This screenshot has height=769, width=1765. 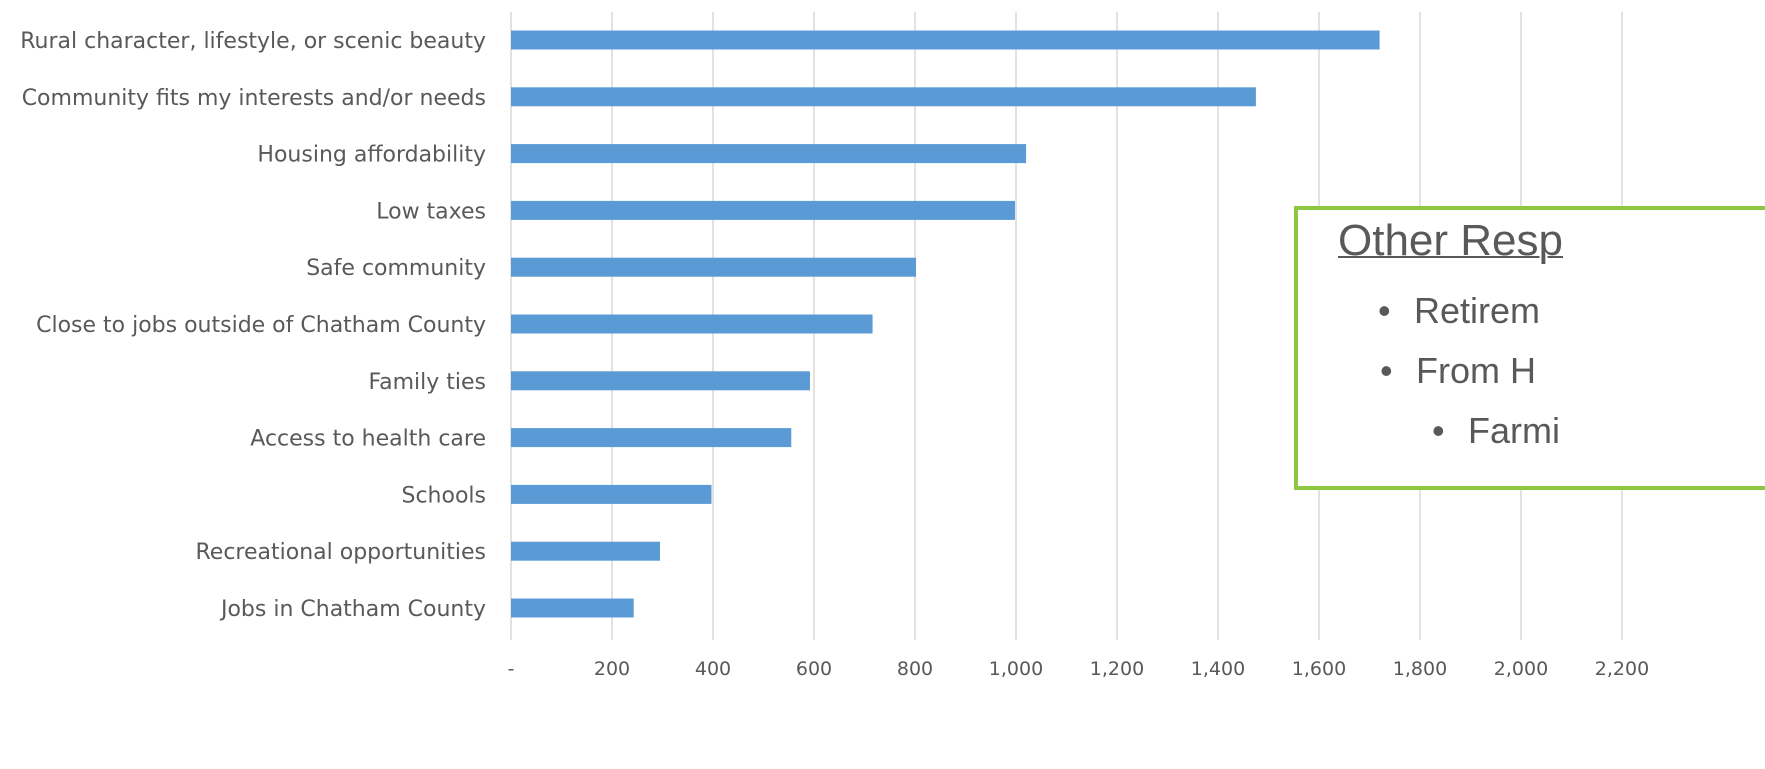 I want to click on x-tick-label: 400, so click(x=713, y=669).